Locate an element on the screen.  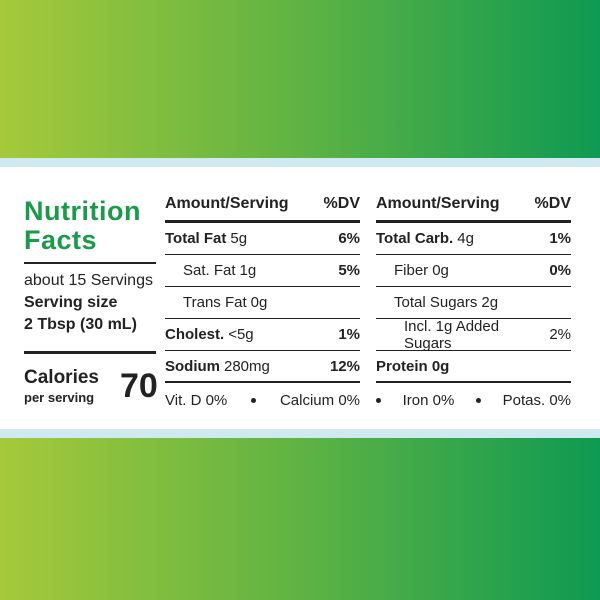
mineral: Potas. 0% is located at coordinates (536, 400).